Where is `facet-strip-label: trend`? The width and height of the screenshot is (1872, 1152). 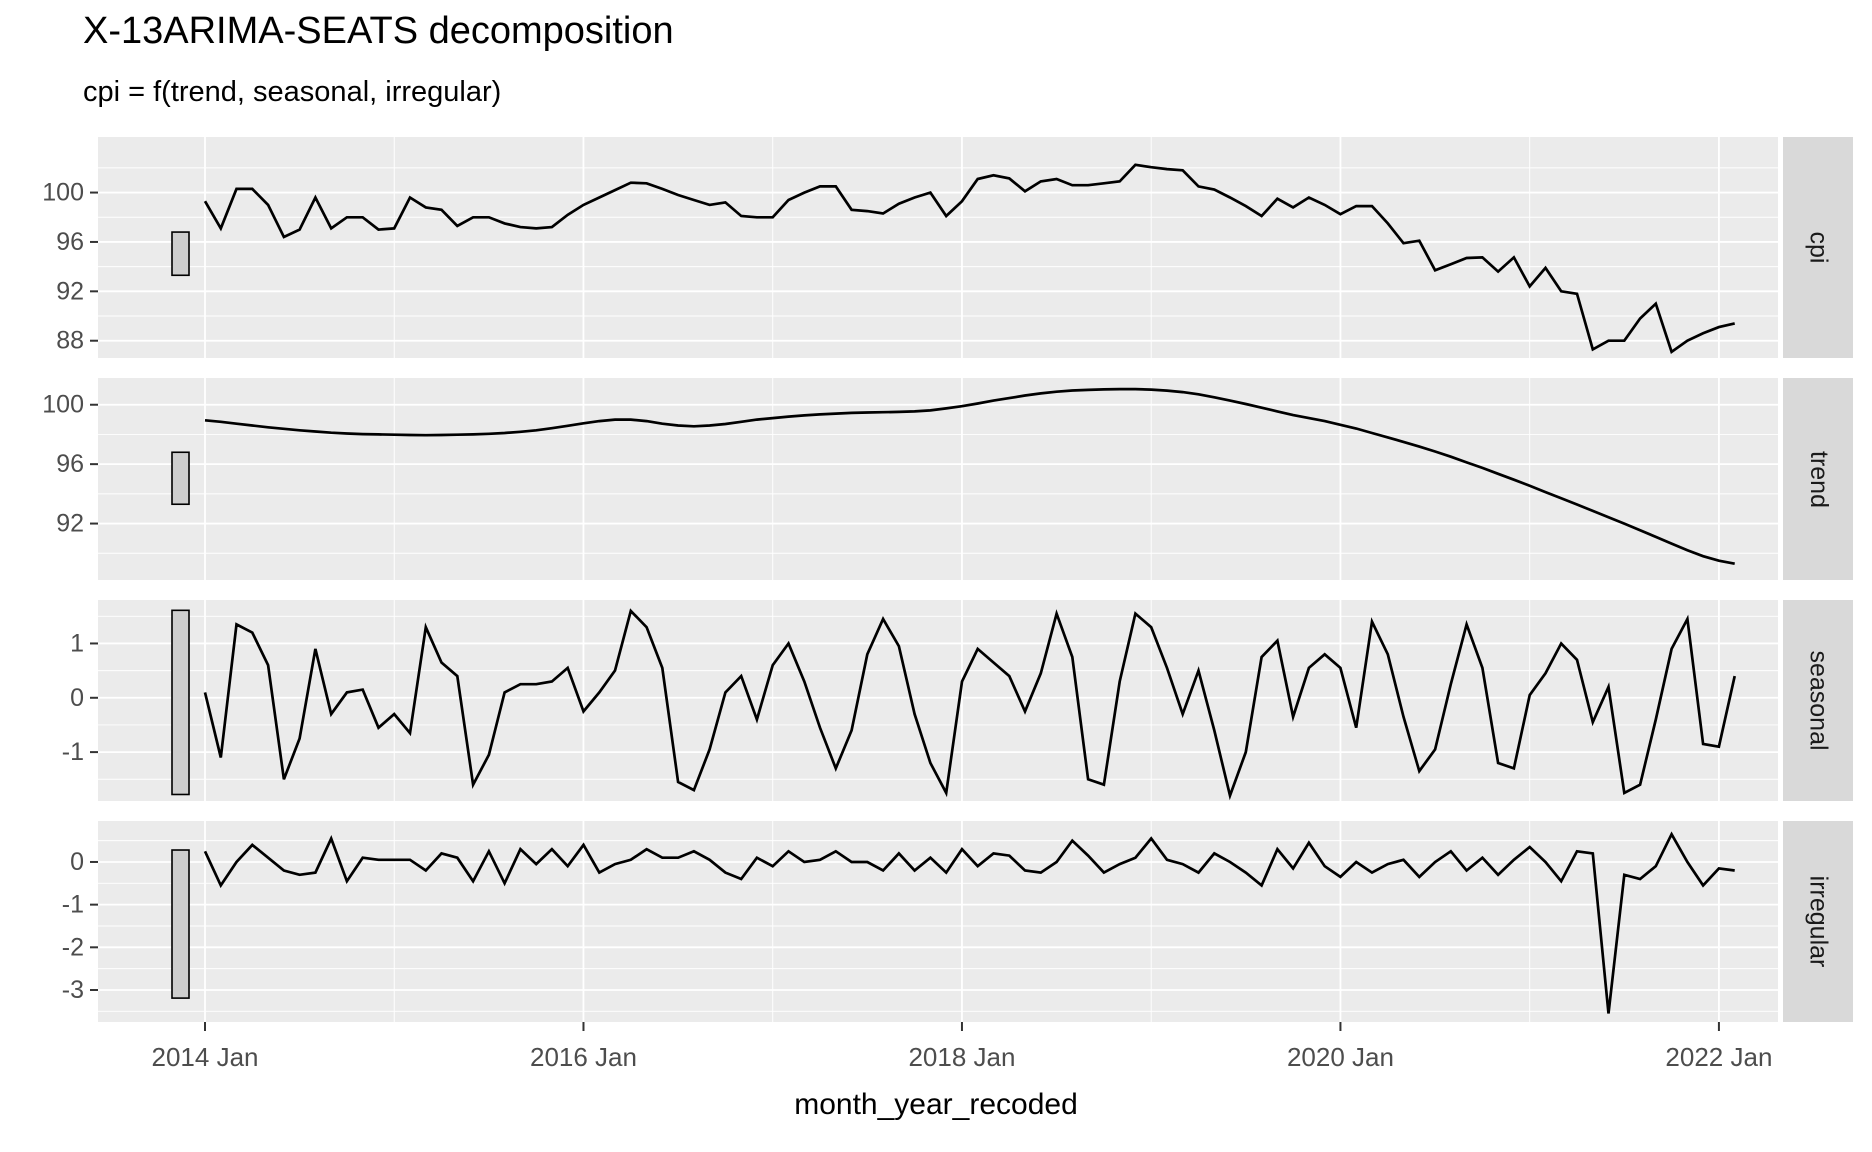 facet-strip-label: trend is located at coordinates (1818, 479).